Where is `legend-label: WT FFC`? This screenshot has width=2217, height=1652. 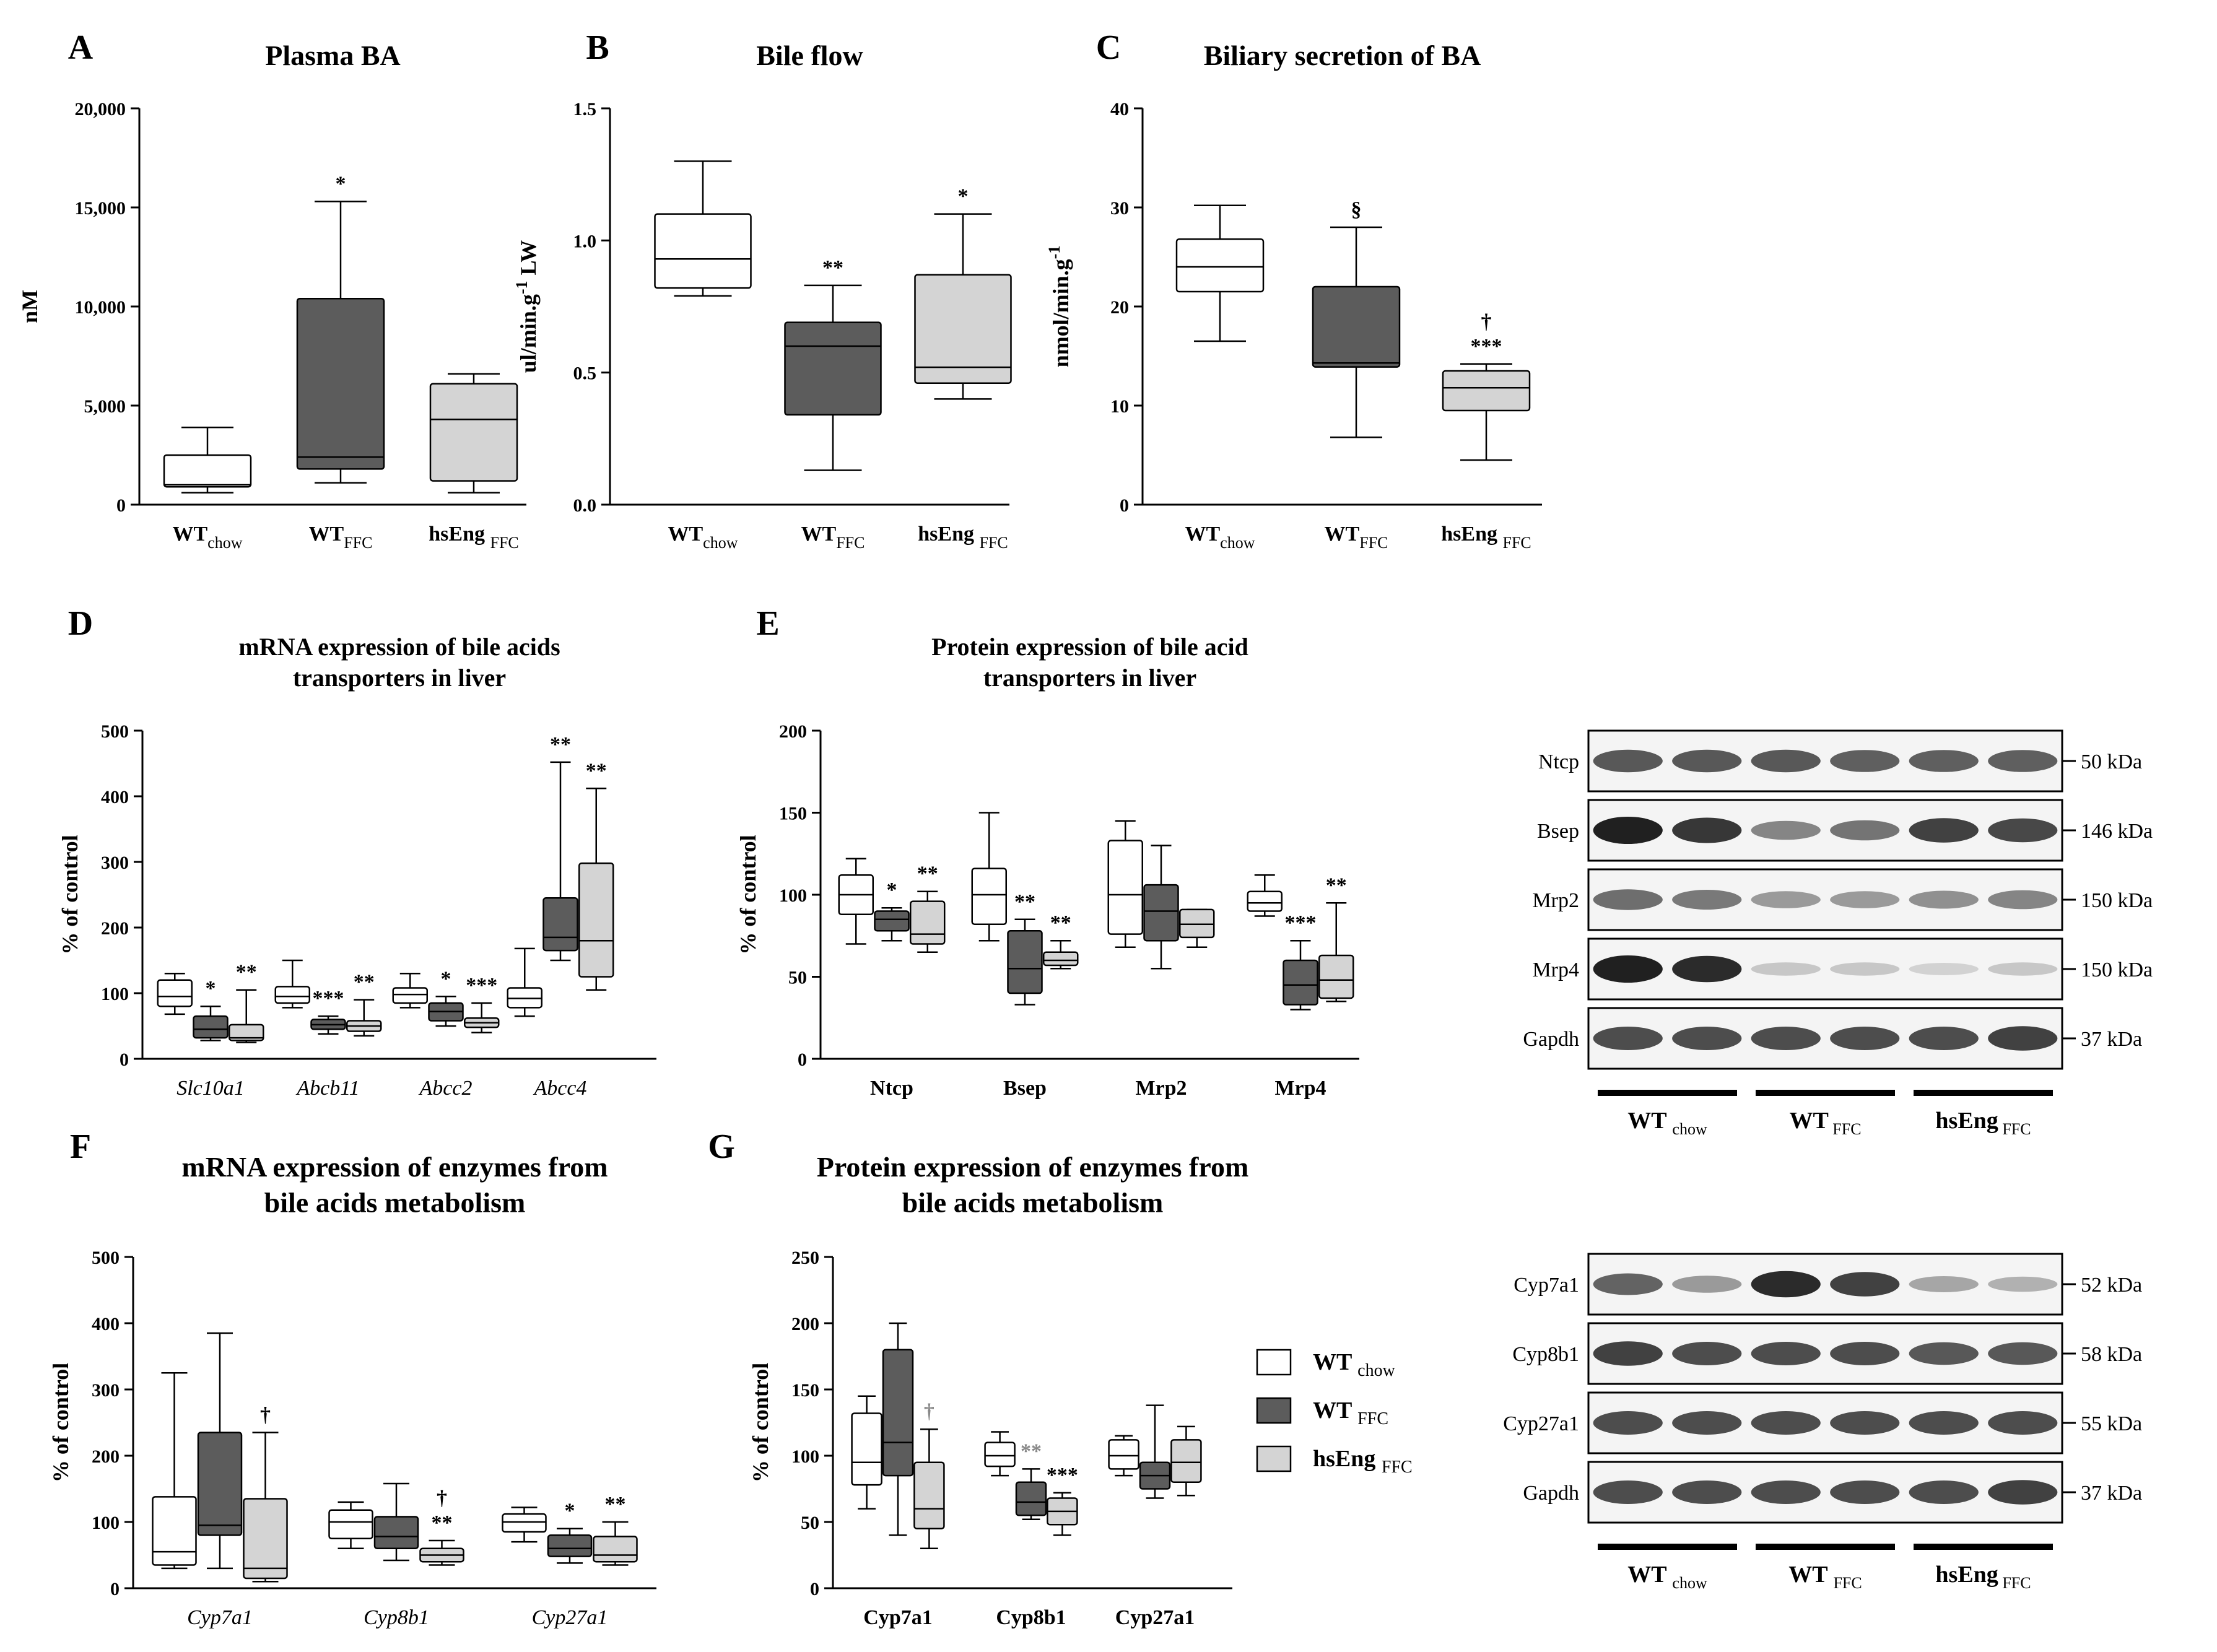
legend-label: WT FFC is located at coordinates (1350, 1413).